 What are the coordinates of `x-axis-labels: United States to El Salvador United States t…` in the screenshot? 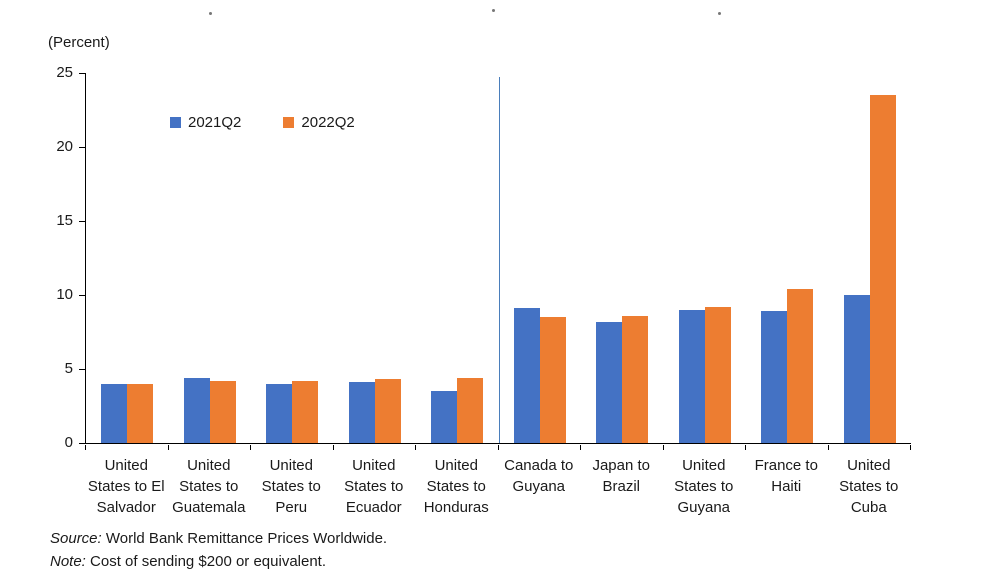 It's located at (497, 486).